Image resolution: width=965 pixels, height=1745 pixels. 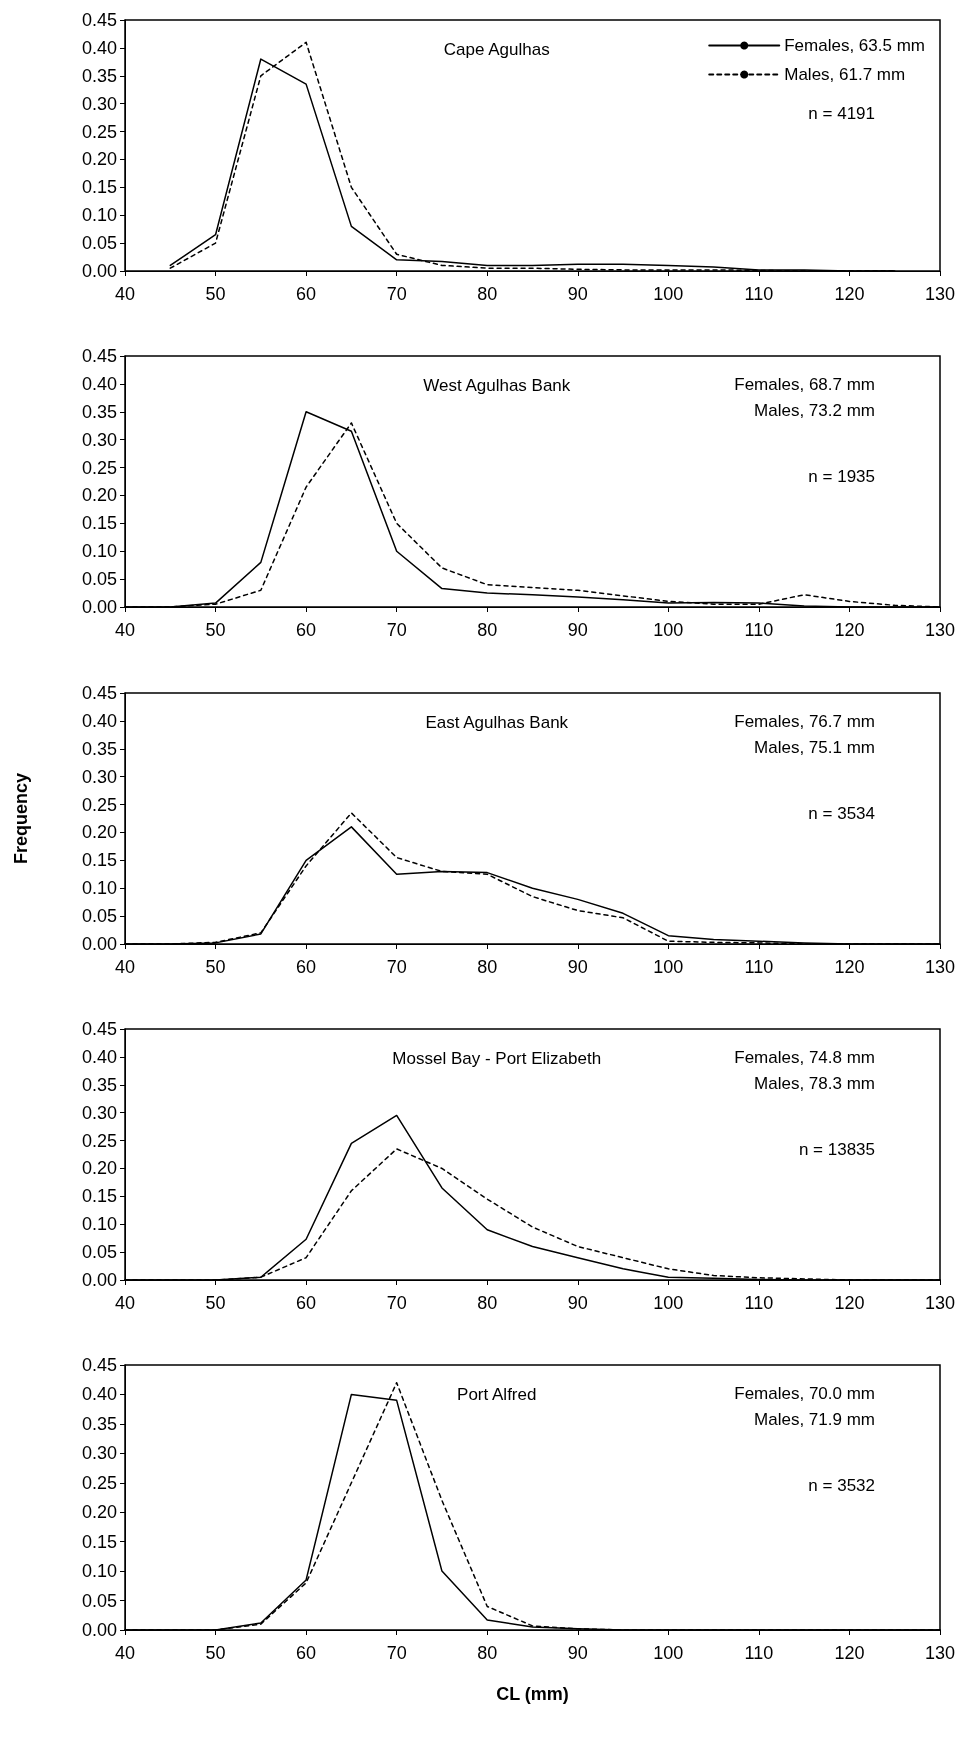 What do you see at coordinates (804, 1057) in the screenshot?
I see `annotation: Females, 74.8 mm` at bounding box center [804, 1057].